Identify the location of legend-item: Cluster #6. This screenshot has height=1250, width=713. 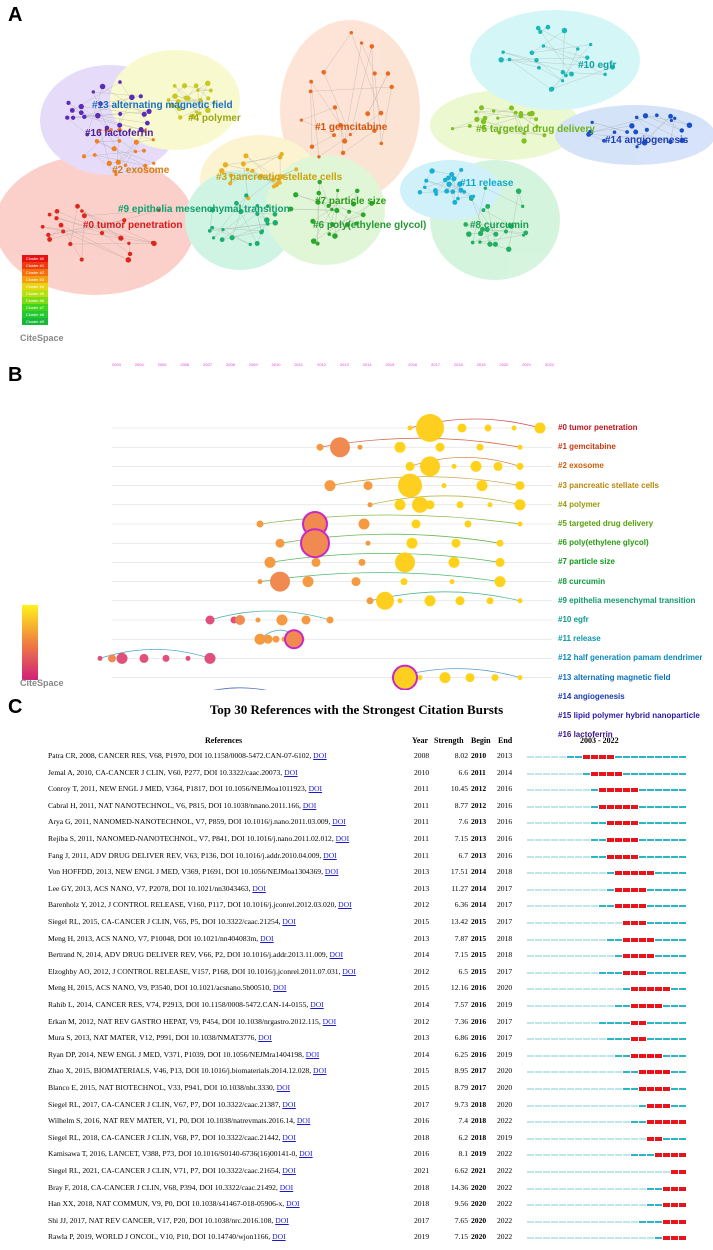
(35, 300).